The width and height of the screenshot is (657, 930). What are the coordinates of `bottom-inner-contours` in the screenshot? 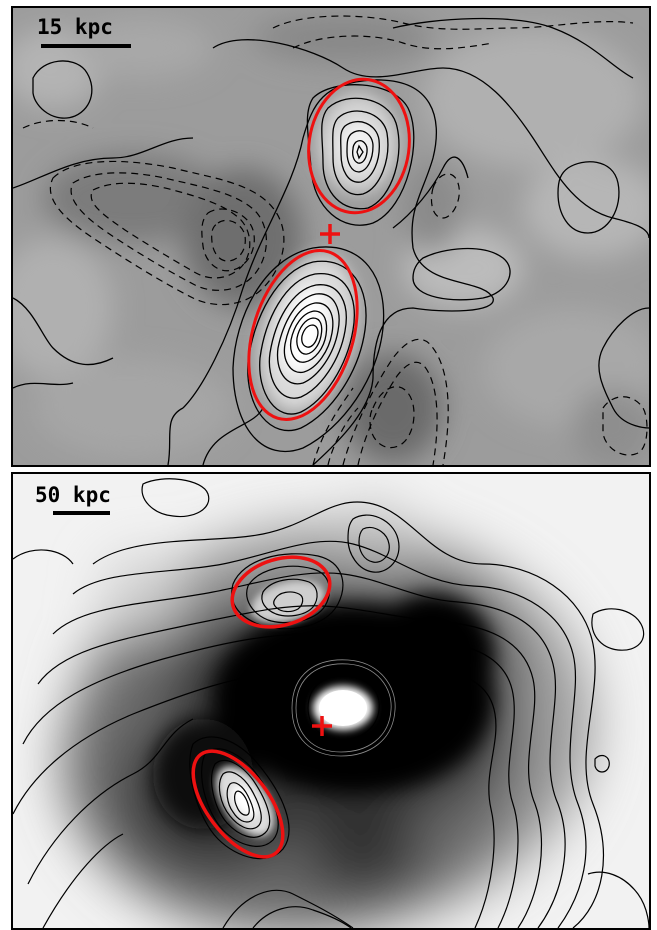 It's located at (343, 708).